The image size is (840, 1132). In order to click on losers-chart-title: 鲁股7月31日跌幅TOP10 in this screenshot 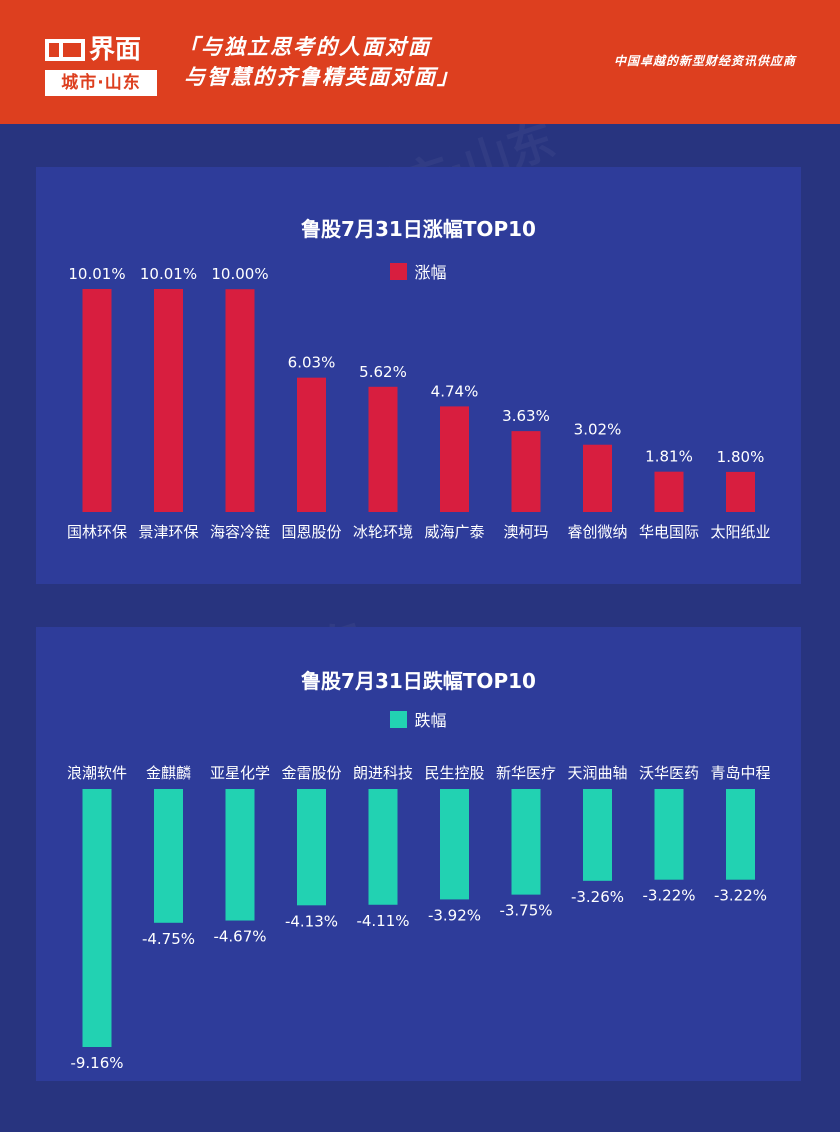, I will do `click(418, 681)`.